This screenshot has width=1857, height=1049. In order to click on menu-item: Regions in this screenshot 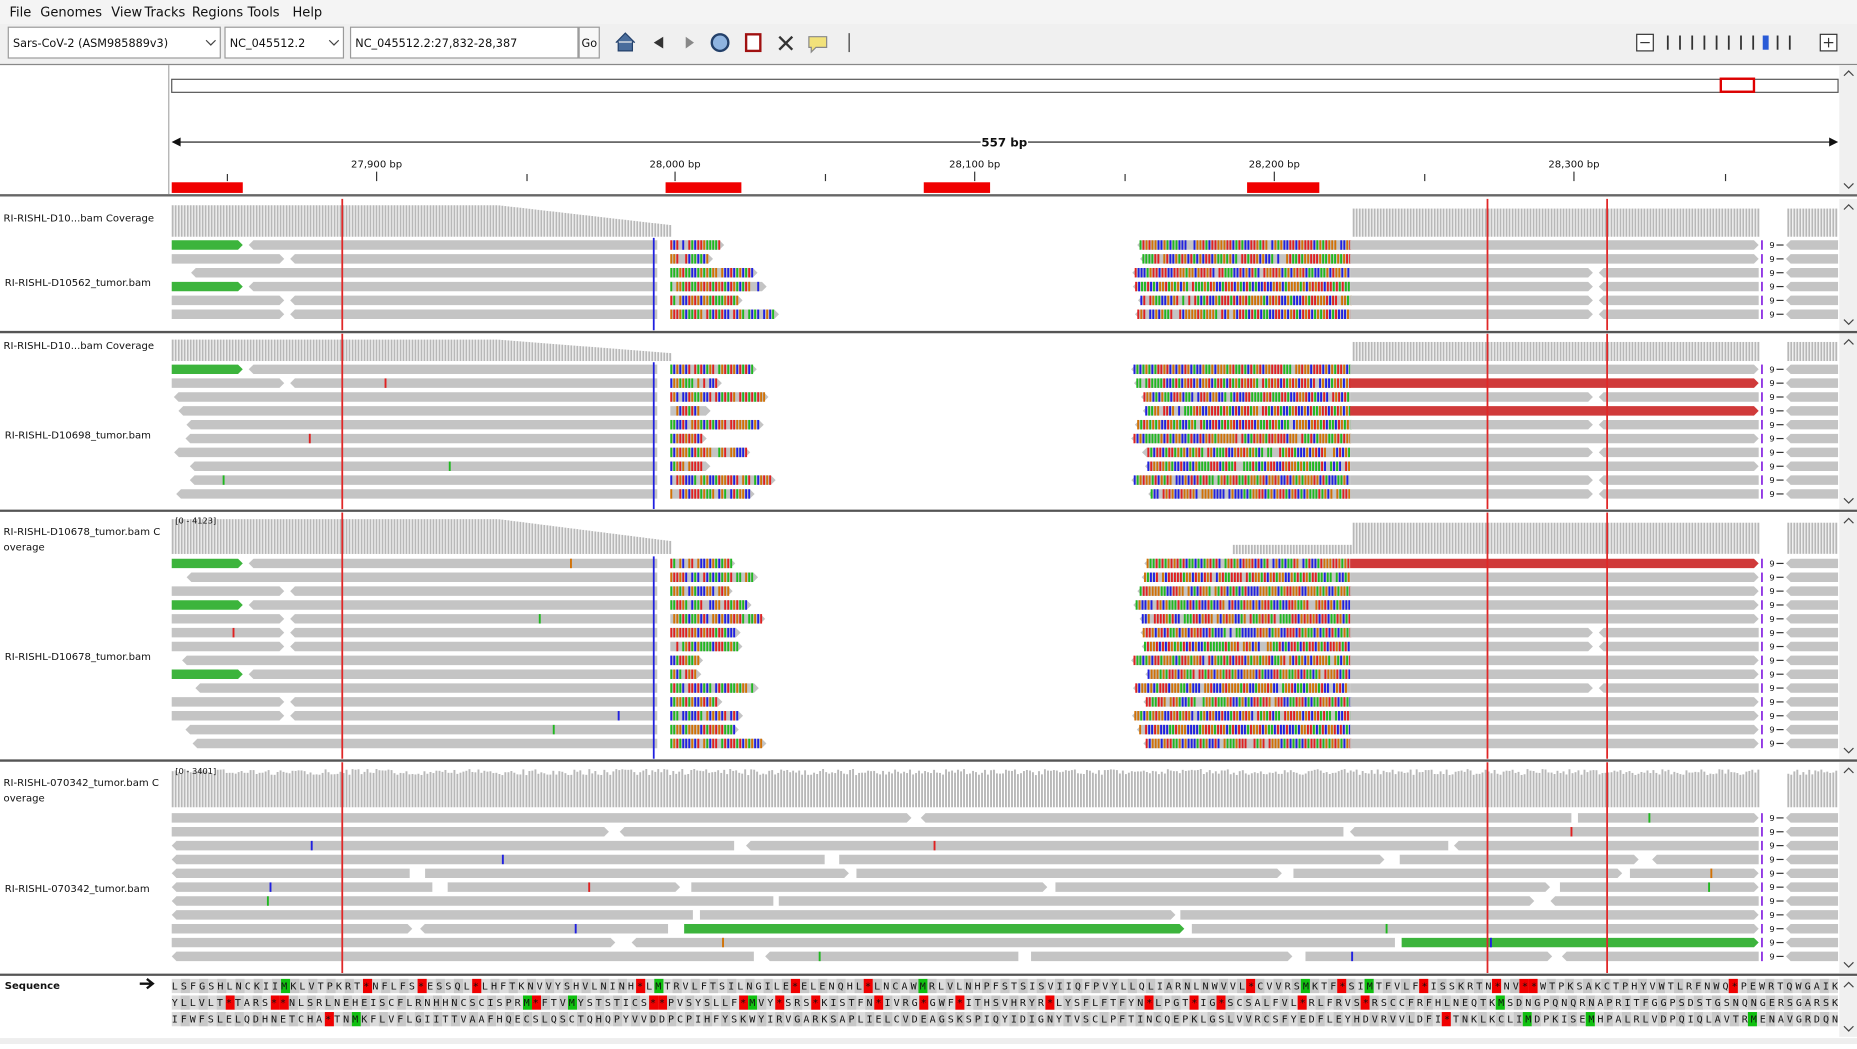, I will do `click(218, 13)`.